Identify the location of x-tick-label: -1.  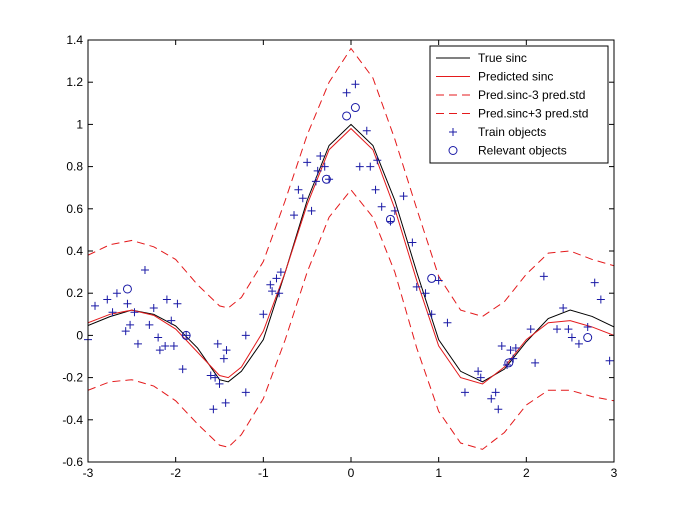
(263, 473).